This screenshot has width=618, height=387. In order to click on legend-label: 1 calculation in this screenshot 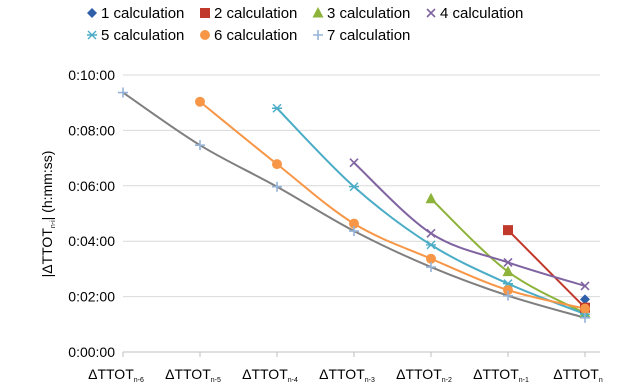, I will do `click(142, 13)`.